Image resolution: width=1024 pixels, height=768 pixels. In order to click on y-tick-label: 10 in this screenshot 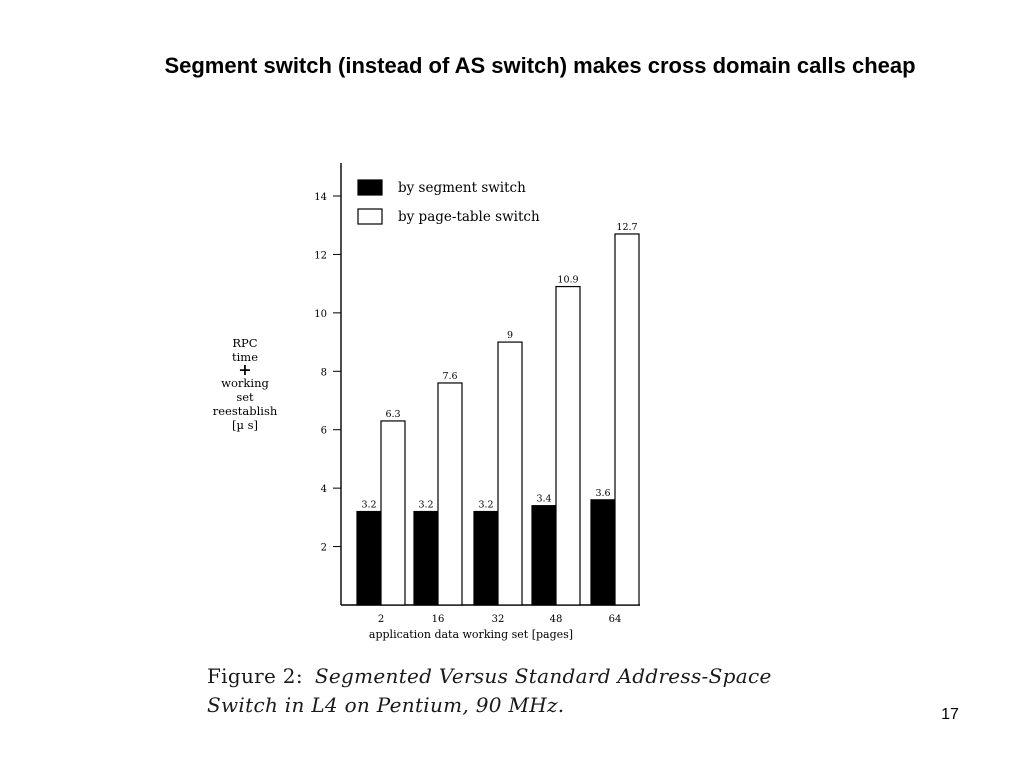, I will do `click(320, 314)`.